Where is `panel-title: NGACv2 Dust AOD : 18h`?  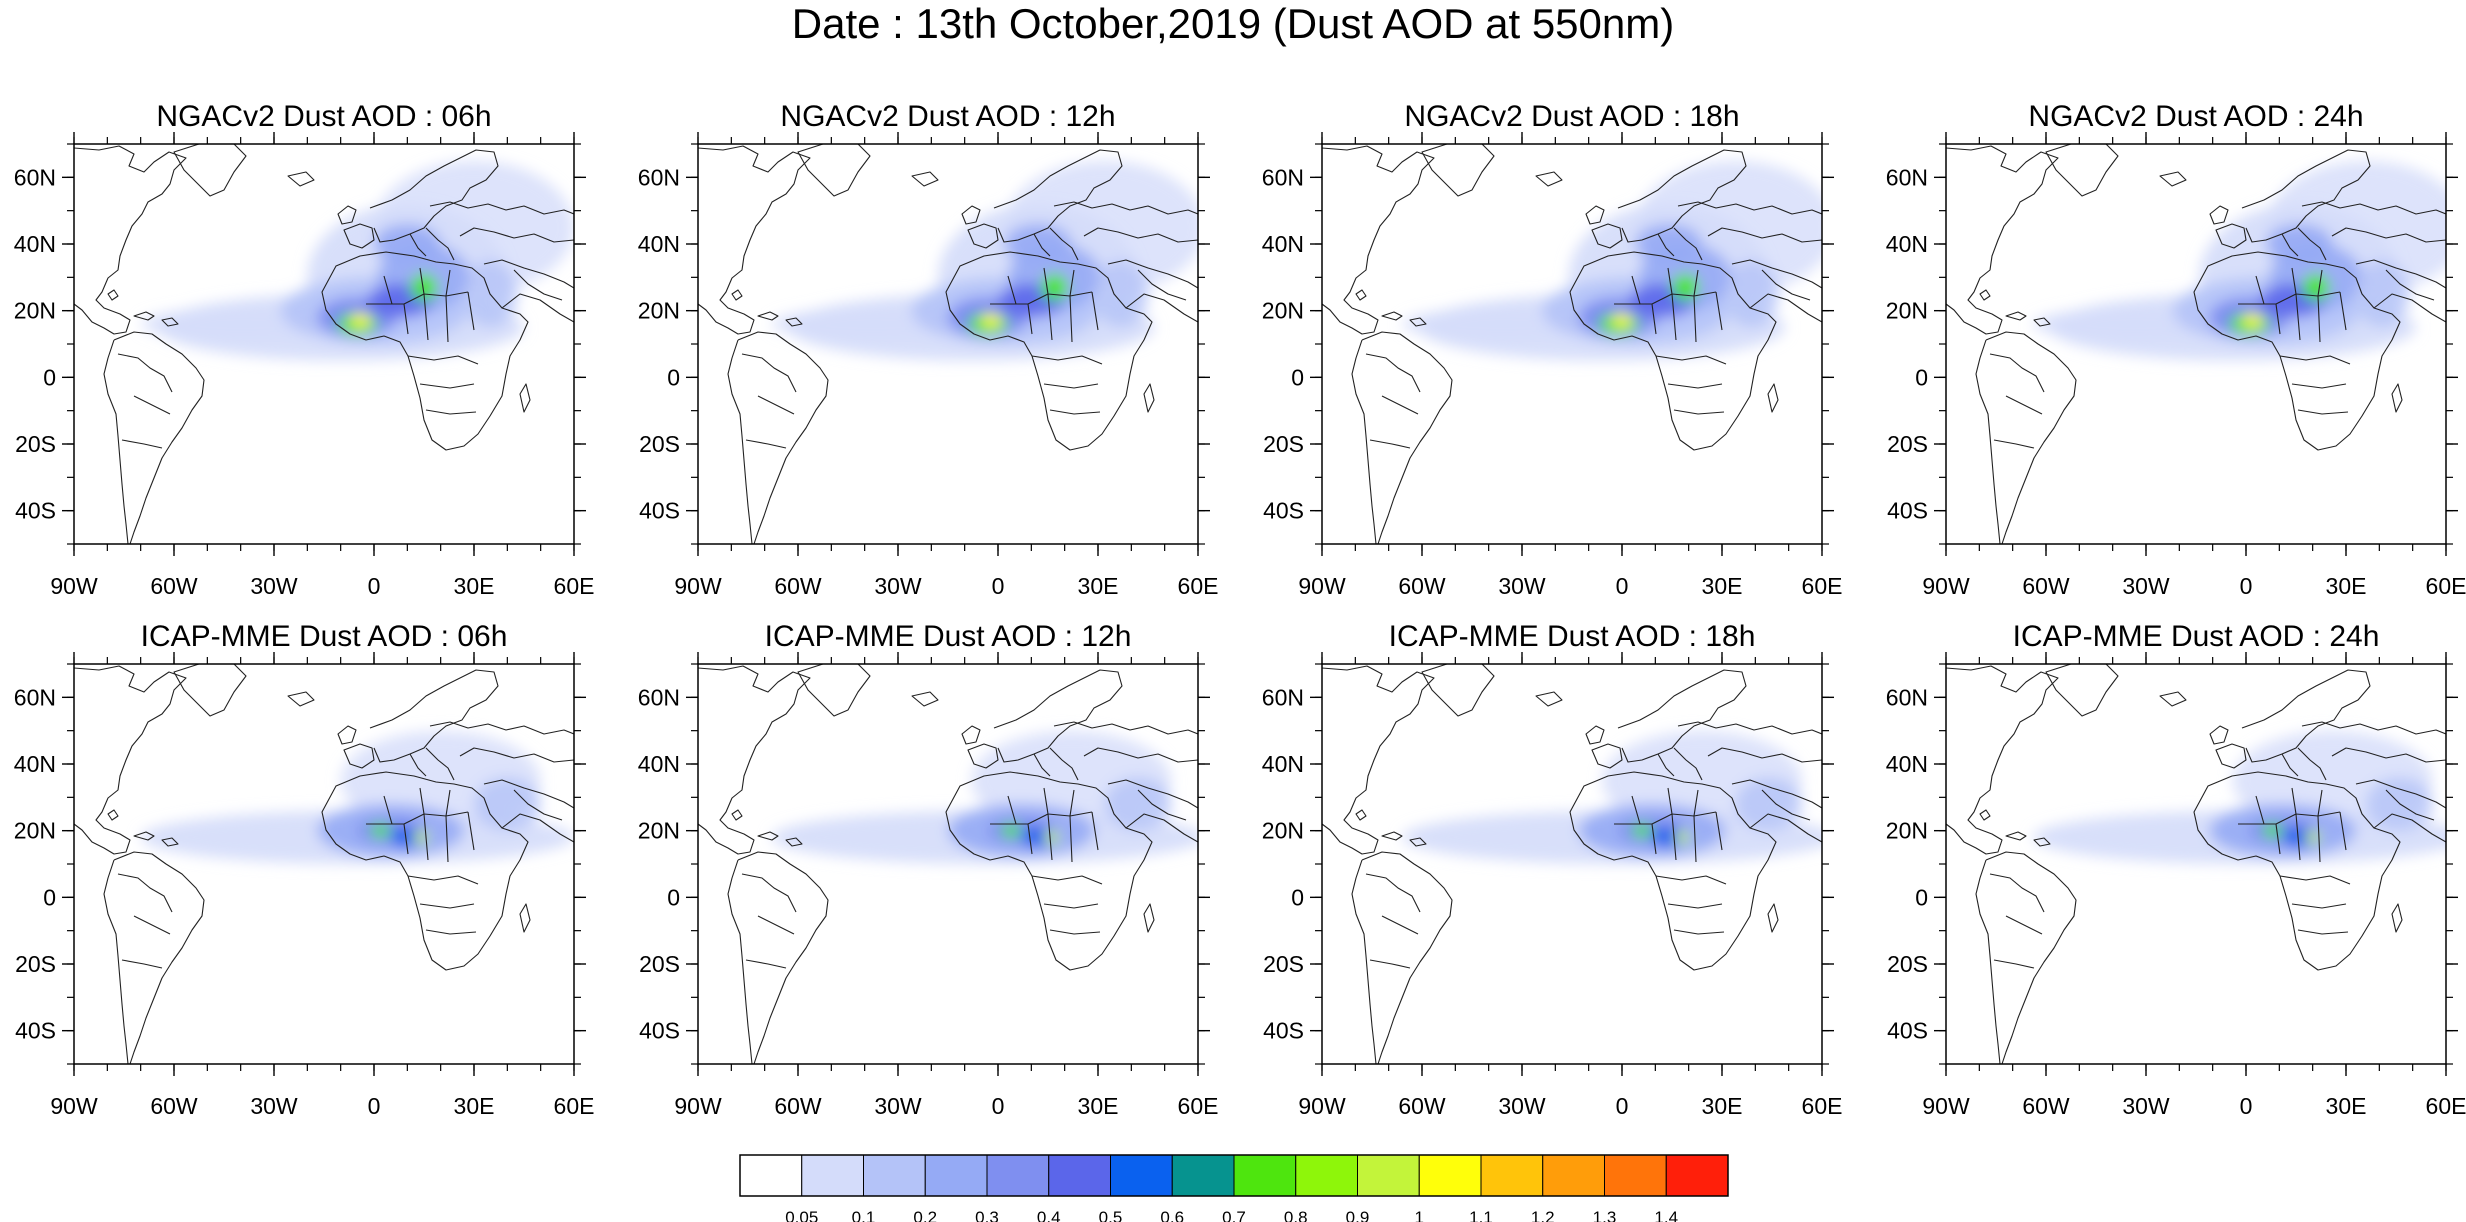 panel-title: NGACv2 Dust AOD : 18h is located at coordinates (1571, 116).